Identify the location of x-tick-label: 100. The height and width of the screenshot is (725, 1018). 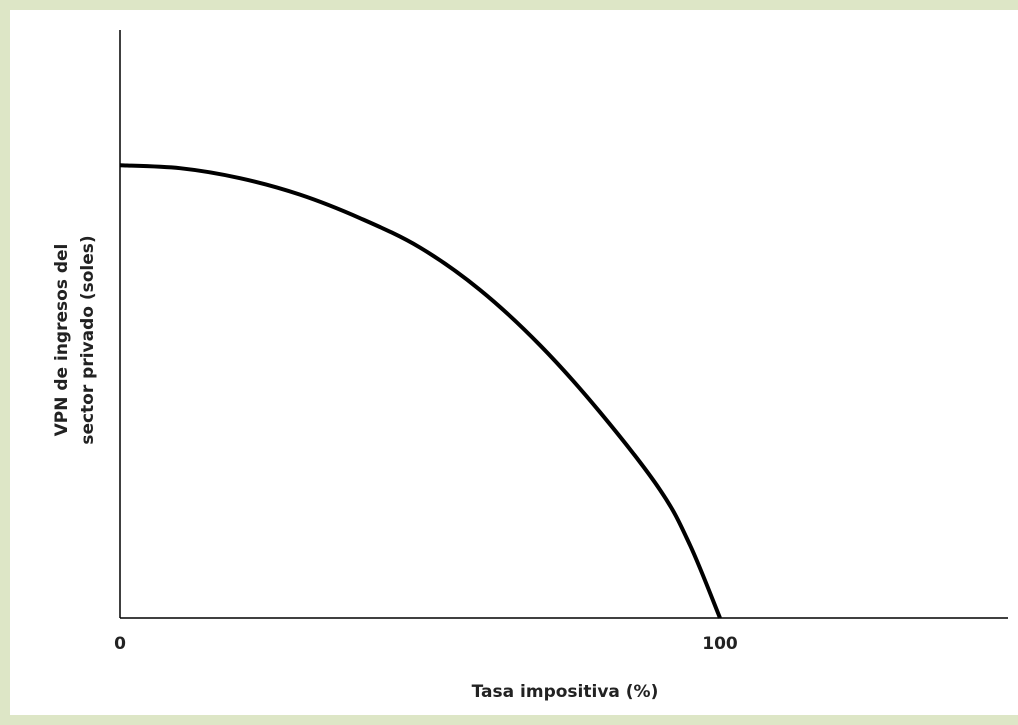
(720, 644).